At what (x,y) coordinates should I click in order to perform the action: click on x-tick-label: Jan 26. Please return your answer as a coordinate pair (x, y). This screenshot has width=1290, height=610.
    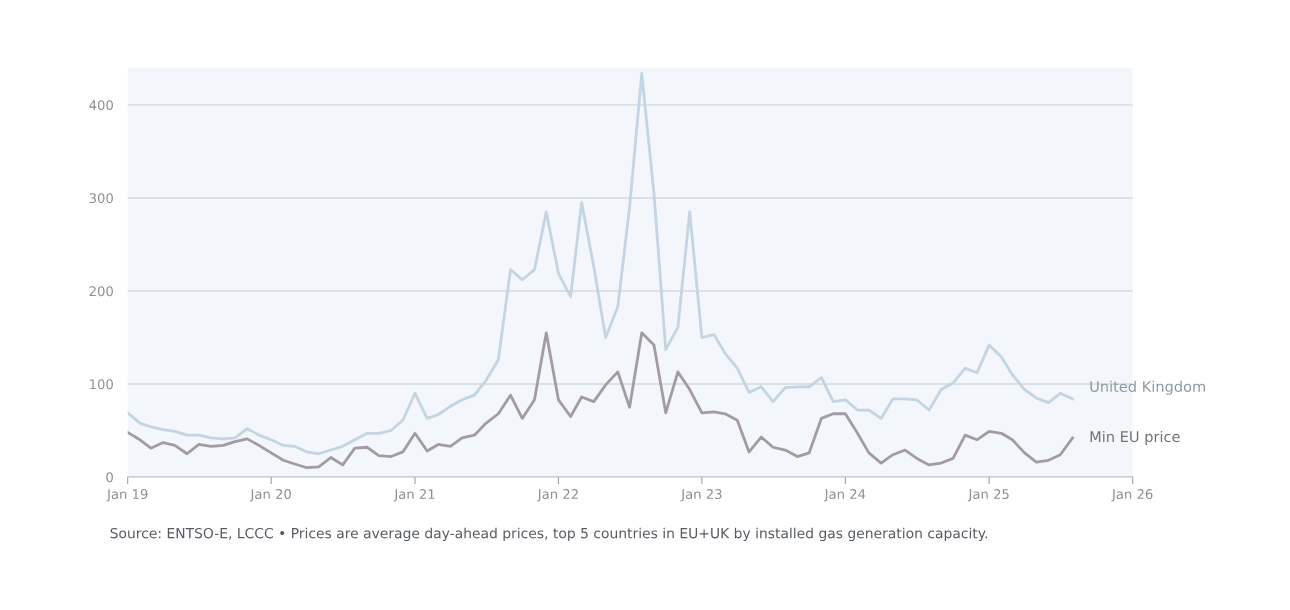
    Looking at the image, I should click on (1132, 495).